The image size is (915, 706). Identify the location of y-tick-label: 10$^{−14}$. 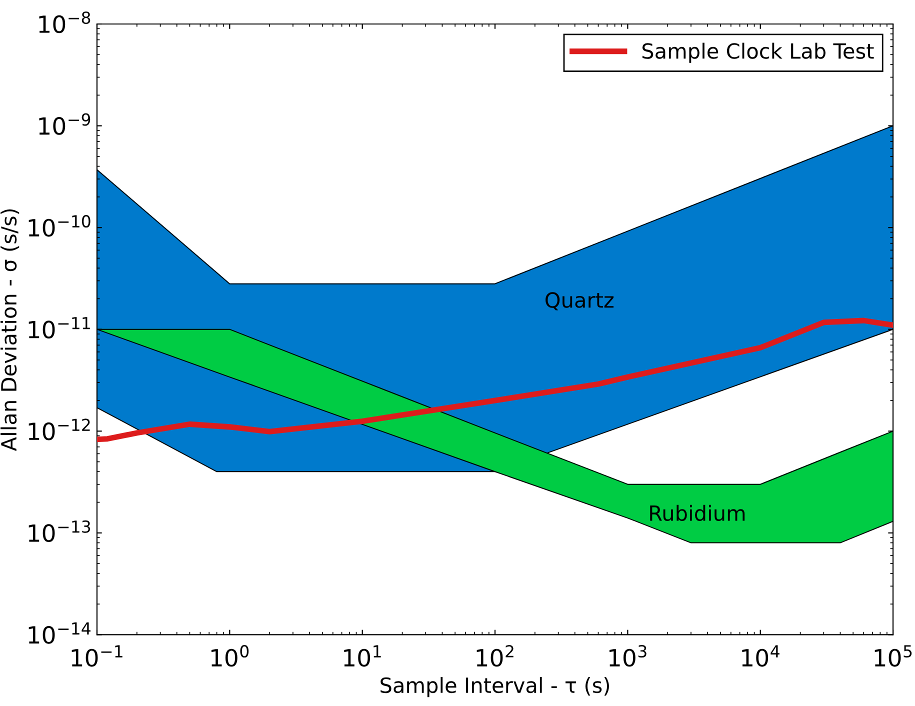
(59, 633).